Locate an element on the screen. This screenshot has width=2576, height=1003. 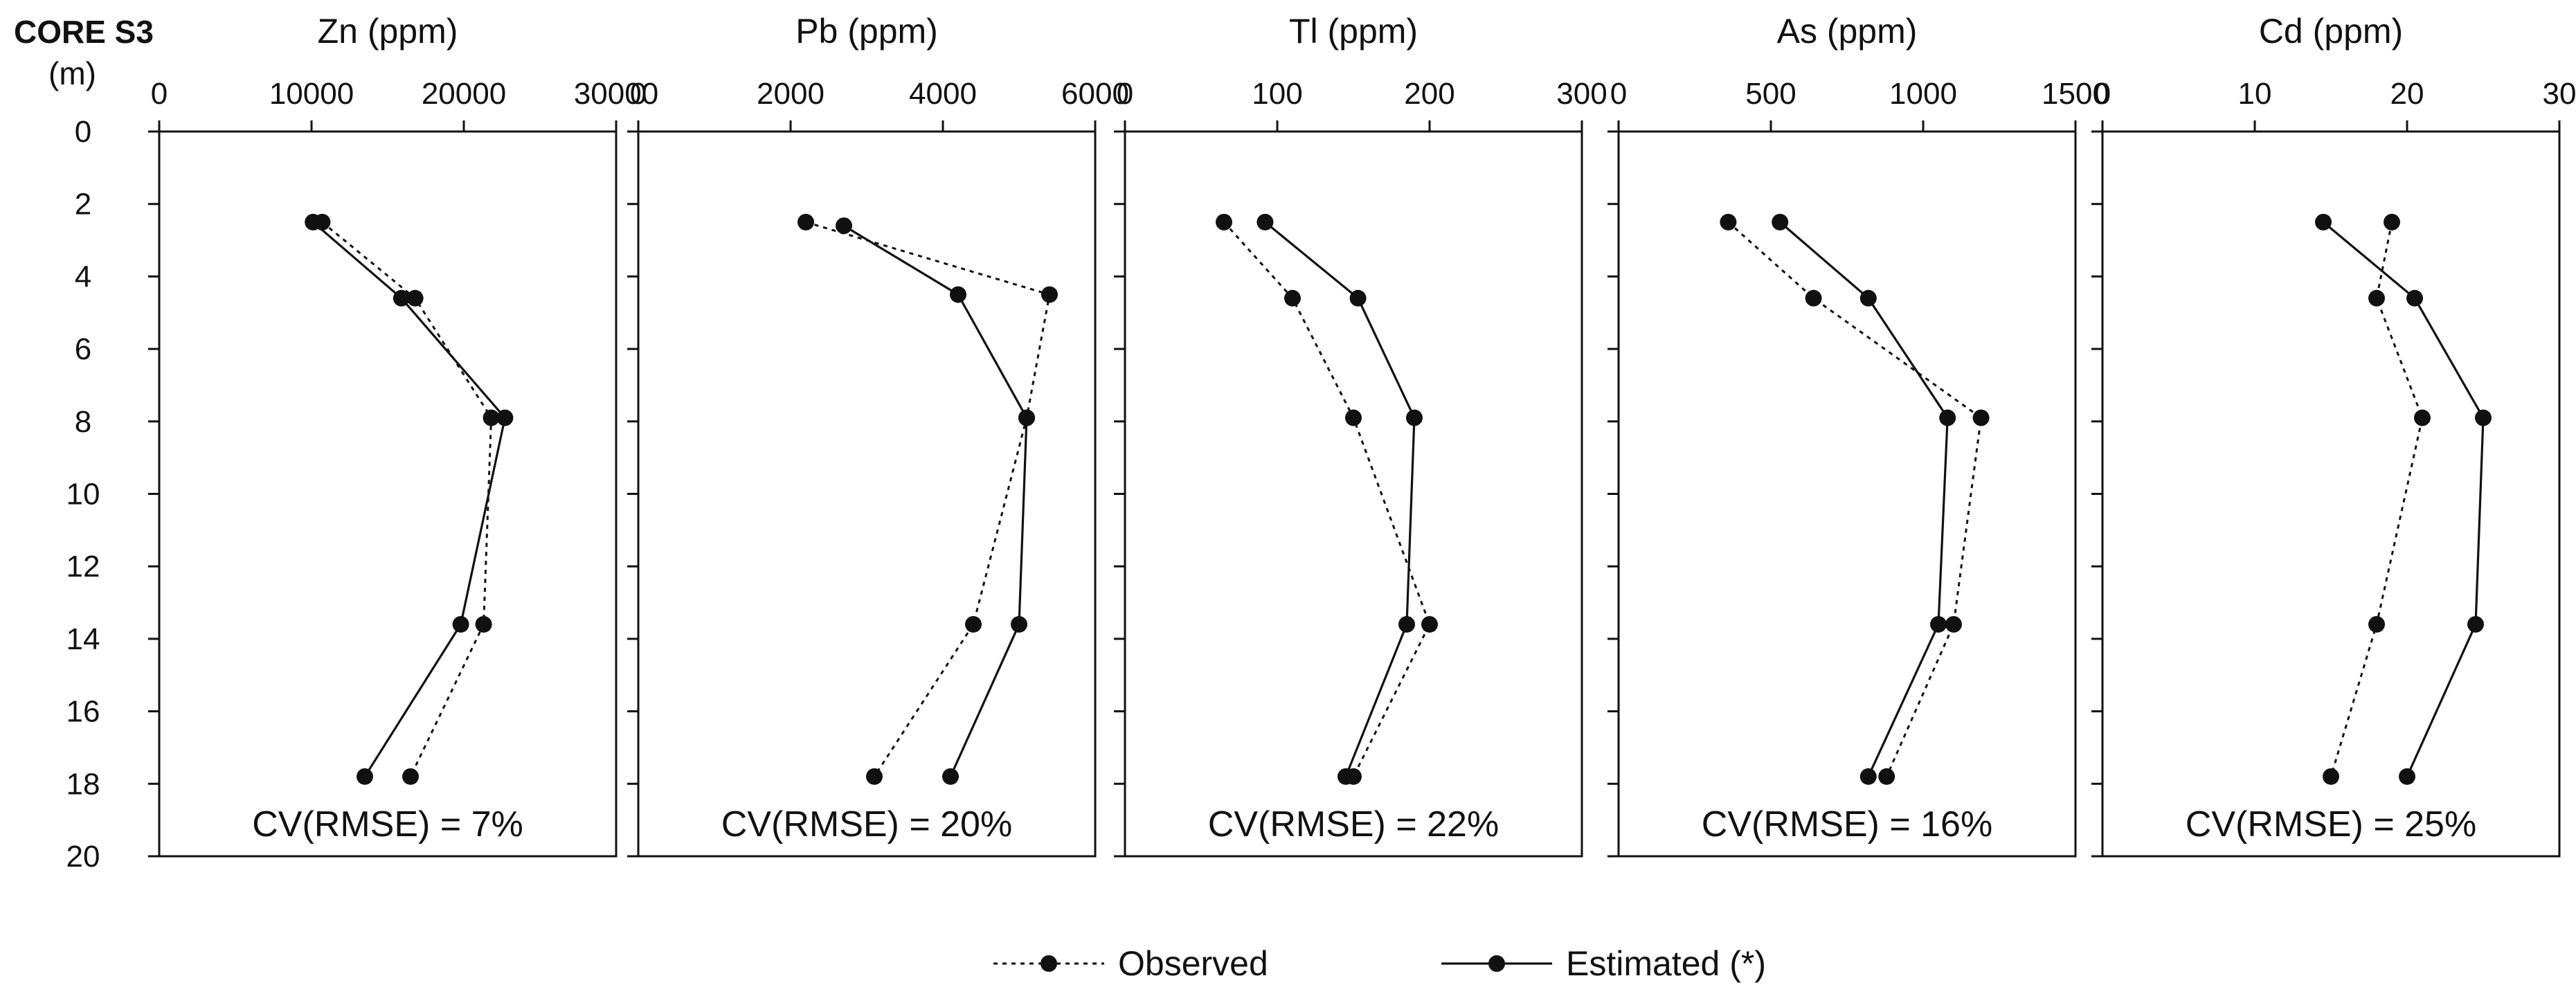
x-tick-label: 300 is located at coordinates (1581, 94).